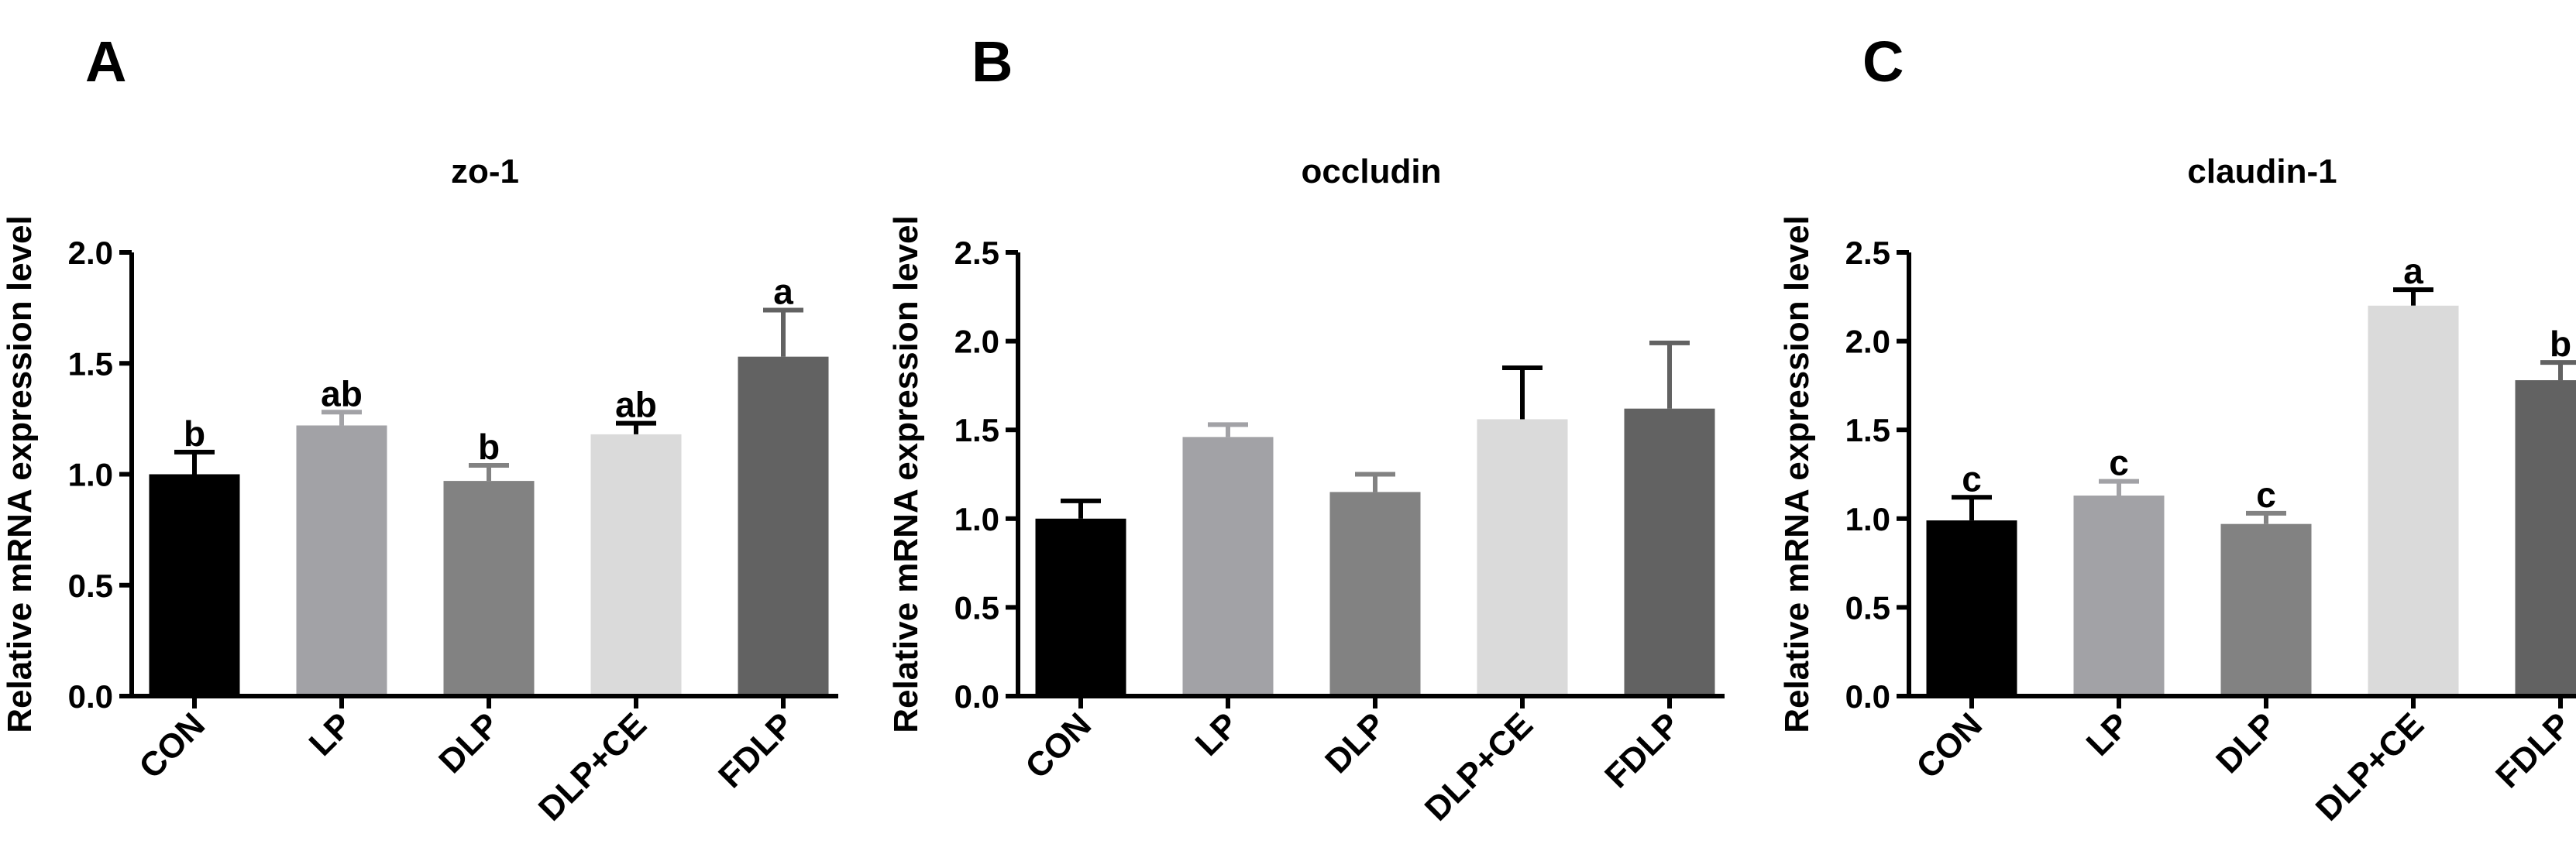  I want to click on chart-title: zo-1, so click(485, 171).